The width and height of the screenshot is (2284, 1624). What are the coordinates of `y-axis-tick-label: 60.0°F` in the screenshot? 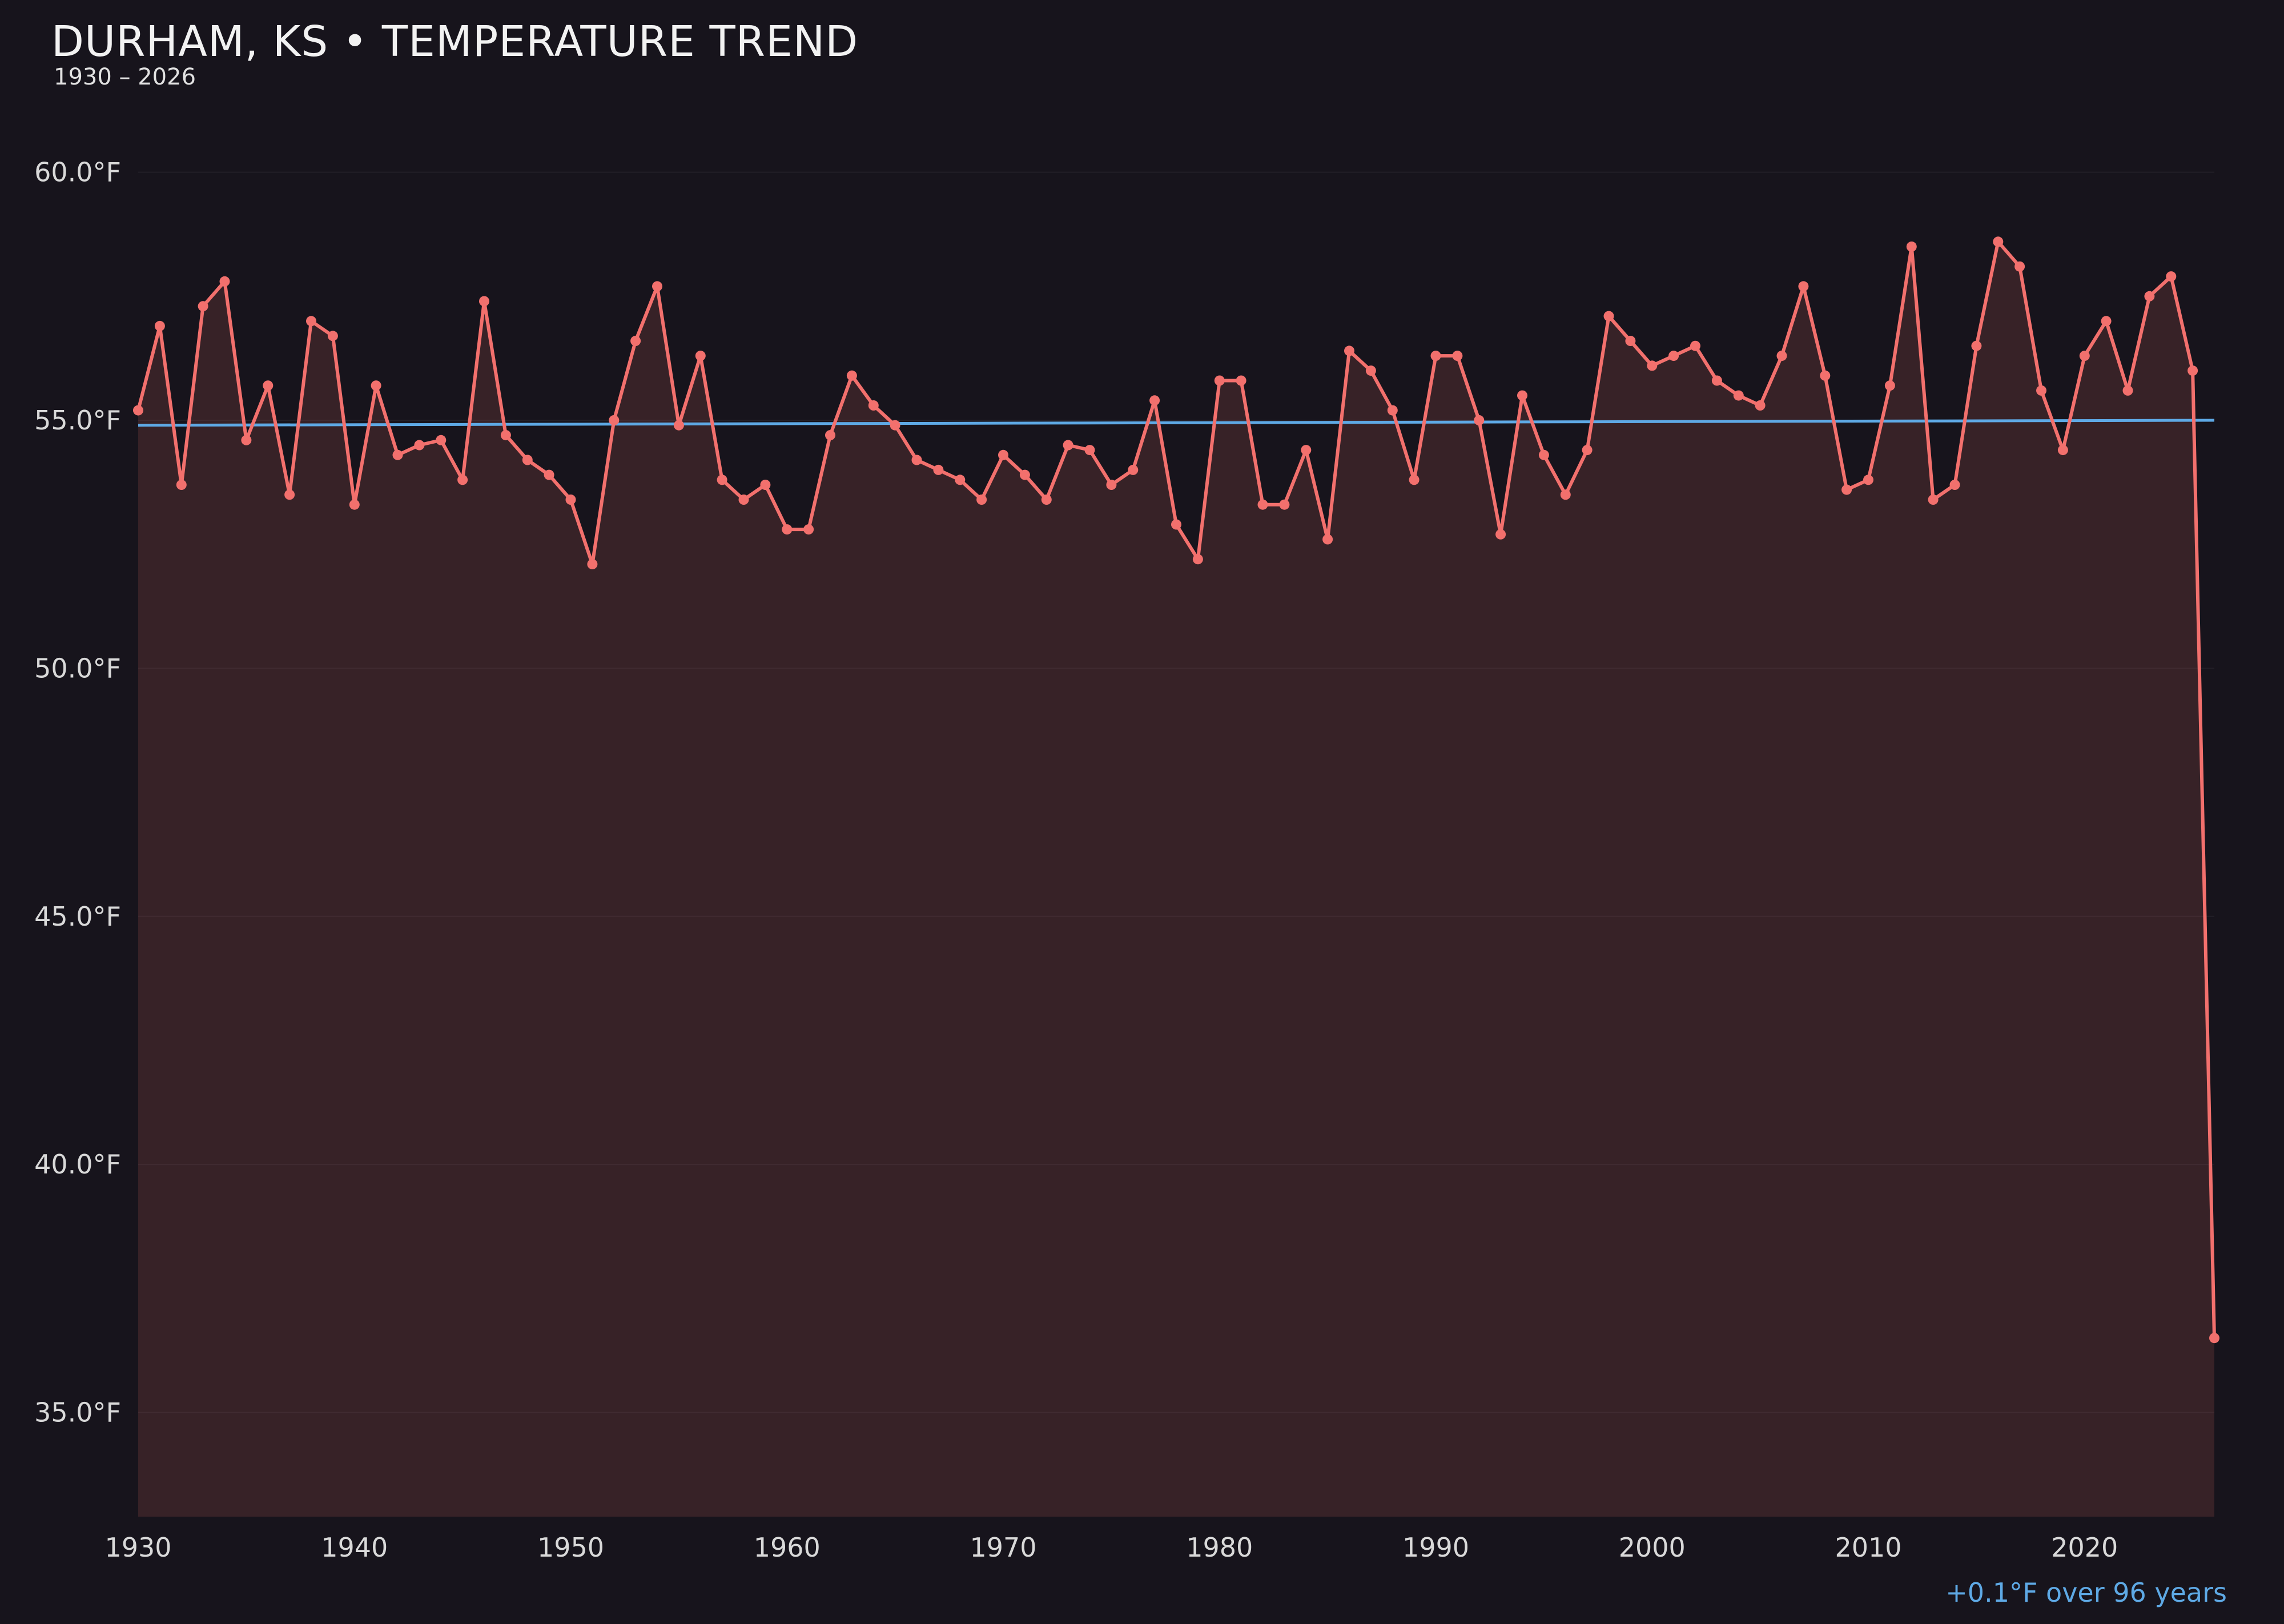 It's located at (77, 172).